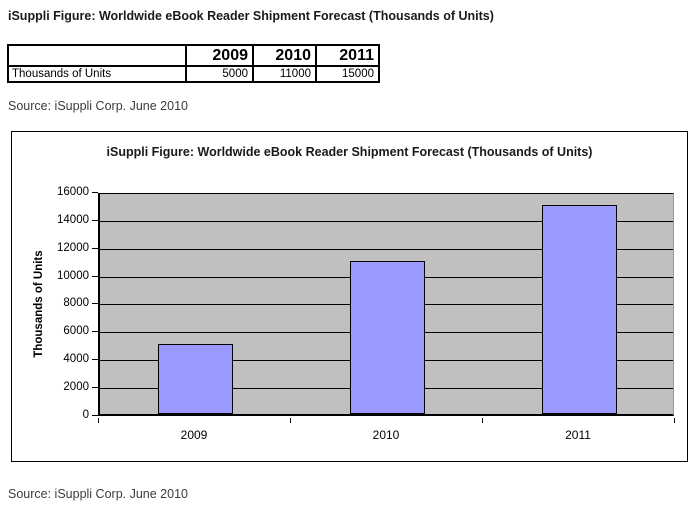  What do you see at coordinates (284, 74) in the screenshot?
I see `value-cell-2010: 11000` at bounding box center [284, 74].